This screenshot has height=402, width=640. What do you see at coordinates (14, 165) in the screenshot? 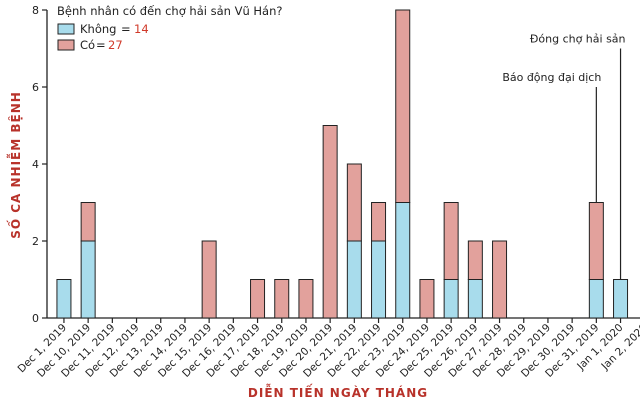
I see `y-axis-title: SỐ CA NHIỄM BỆNH` at bounding box center [14, 165].